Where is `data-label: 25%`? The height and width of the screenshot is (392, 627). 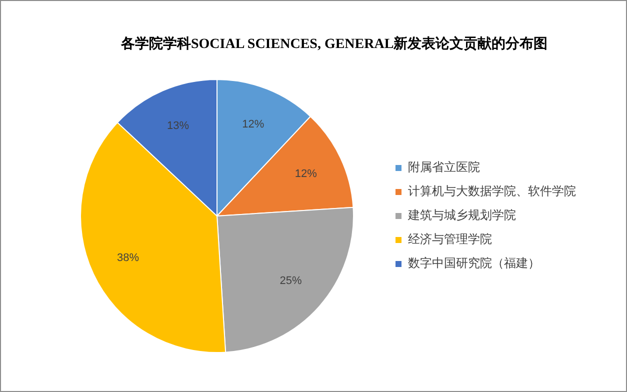 data-label: 25% is located at coordinates (291, 281).